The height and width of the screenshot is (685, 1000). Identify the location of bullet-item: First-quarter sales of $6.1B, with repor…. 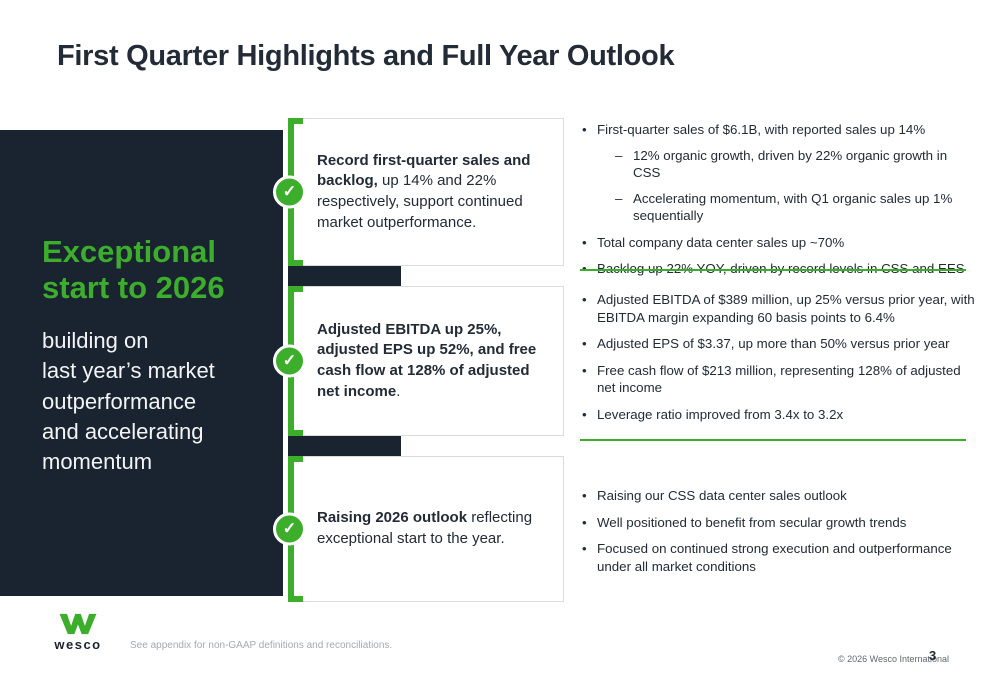
(779, 173).